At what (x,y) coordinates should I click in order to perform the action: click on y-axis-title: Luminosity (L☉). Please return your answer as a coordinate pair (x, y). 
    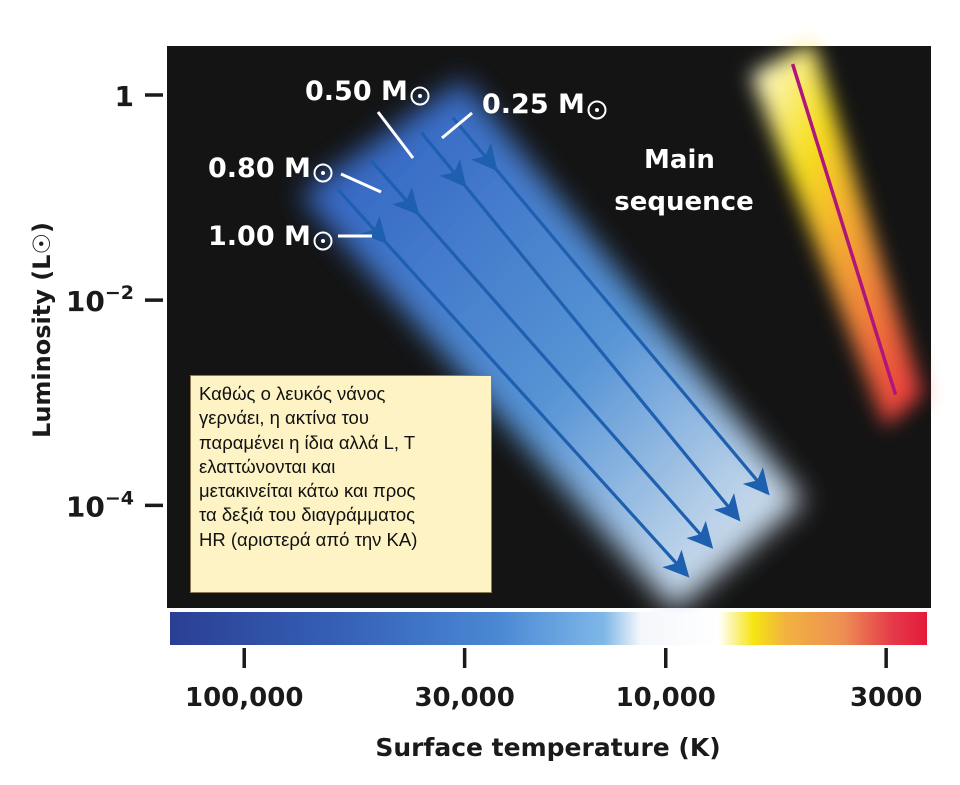
    Looking at the image, I should click on (42, 330).